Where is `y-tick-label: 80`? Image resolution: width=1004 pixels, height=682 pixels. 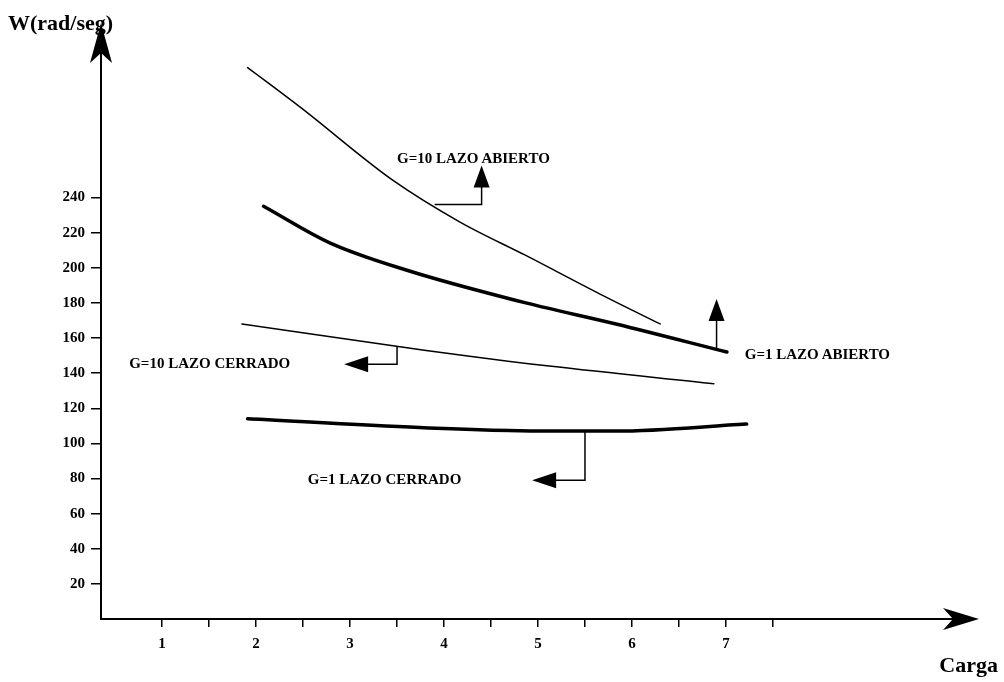 y-tick-label: 80 is located at coordinates (77, 477).